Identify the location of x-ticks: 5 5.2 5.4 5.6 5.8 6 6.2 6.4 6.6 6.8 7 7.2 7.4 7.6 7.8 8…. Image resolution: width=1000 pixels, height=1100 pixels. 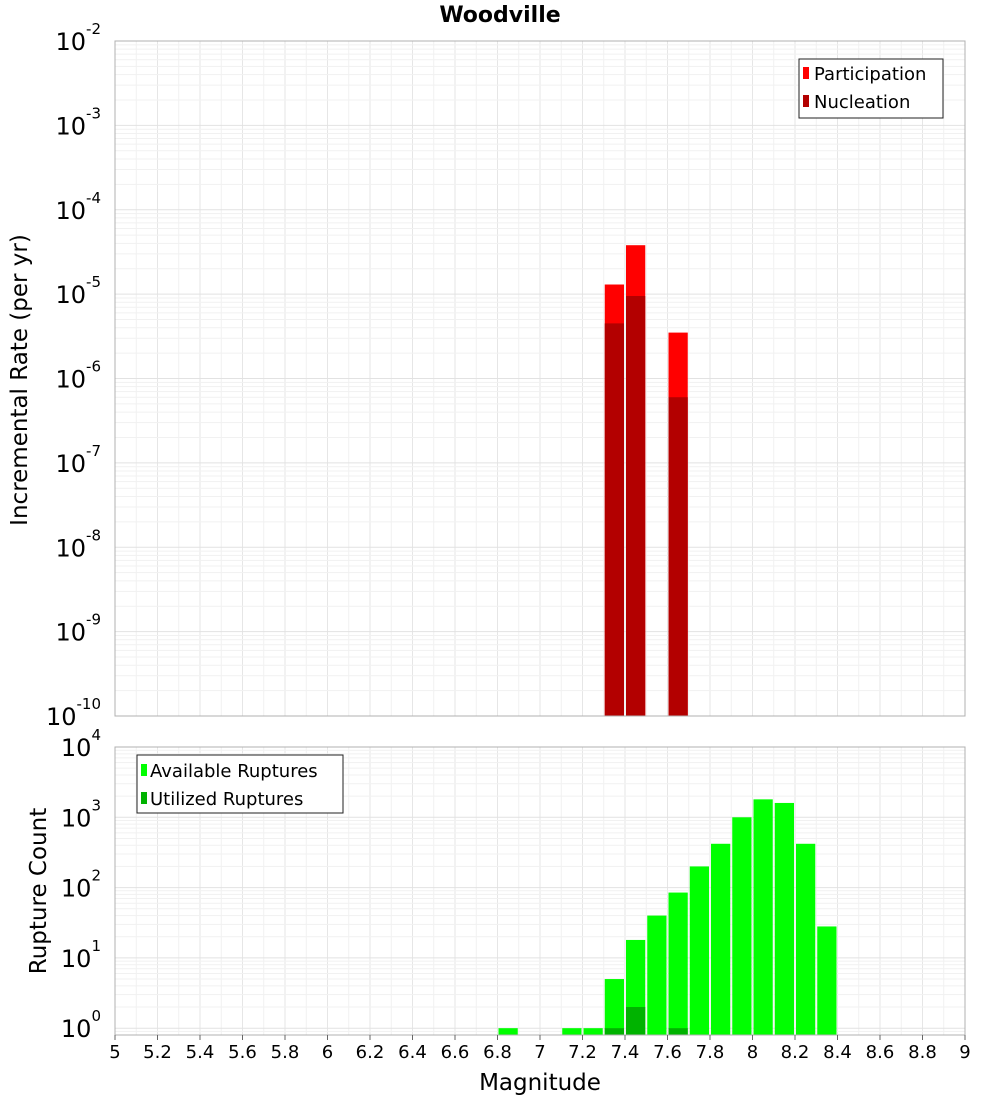
(540, 1049).